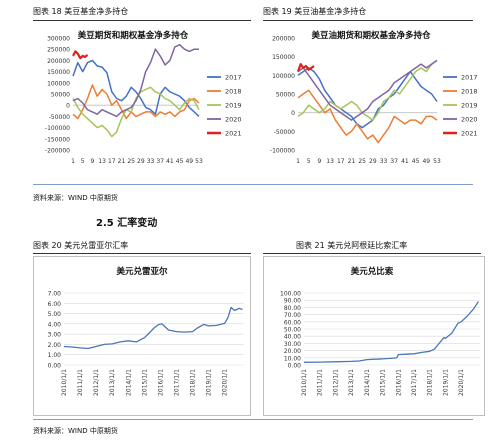 The width and height of the screenshot is (500, 441). What do you see at coordinates (285, 95) in the screenshot?
I see `y-tick-label: 50000` at bounding box center [285, 95].